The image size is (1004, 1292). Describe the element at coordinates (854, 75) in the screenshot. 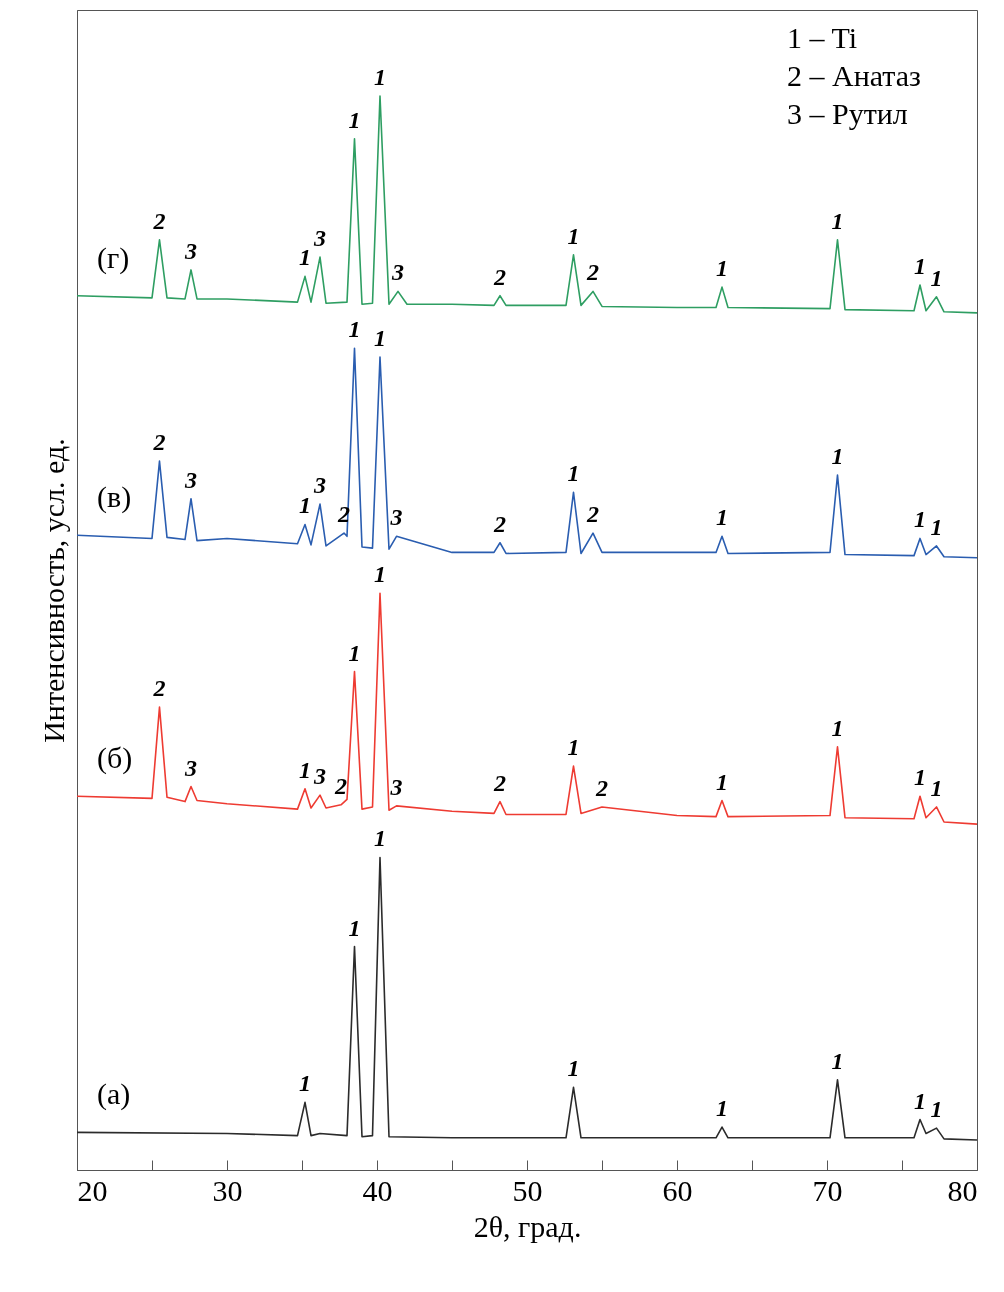

I see `text: 2 – Анатаз` at that location.